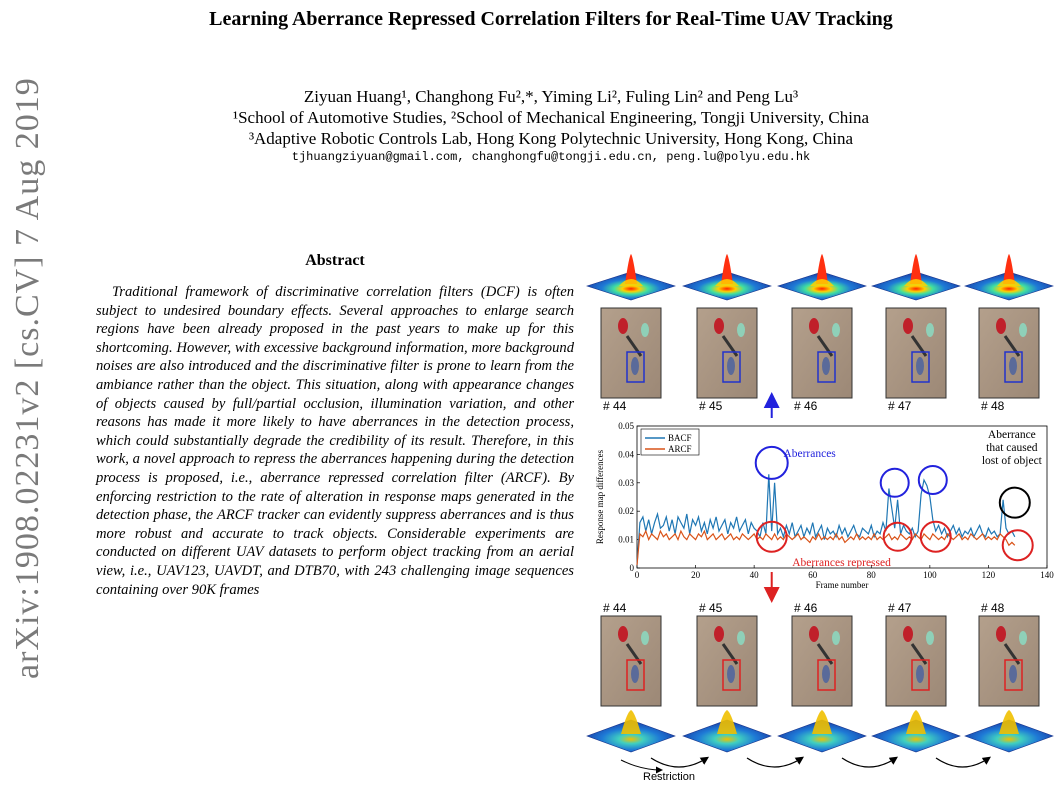  What do you see at coordinates (813, 575) in the screenshot?
I see `x-tick-label: 60` at bounding box center [813, 575].